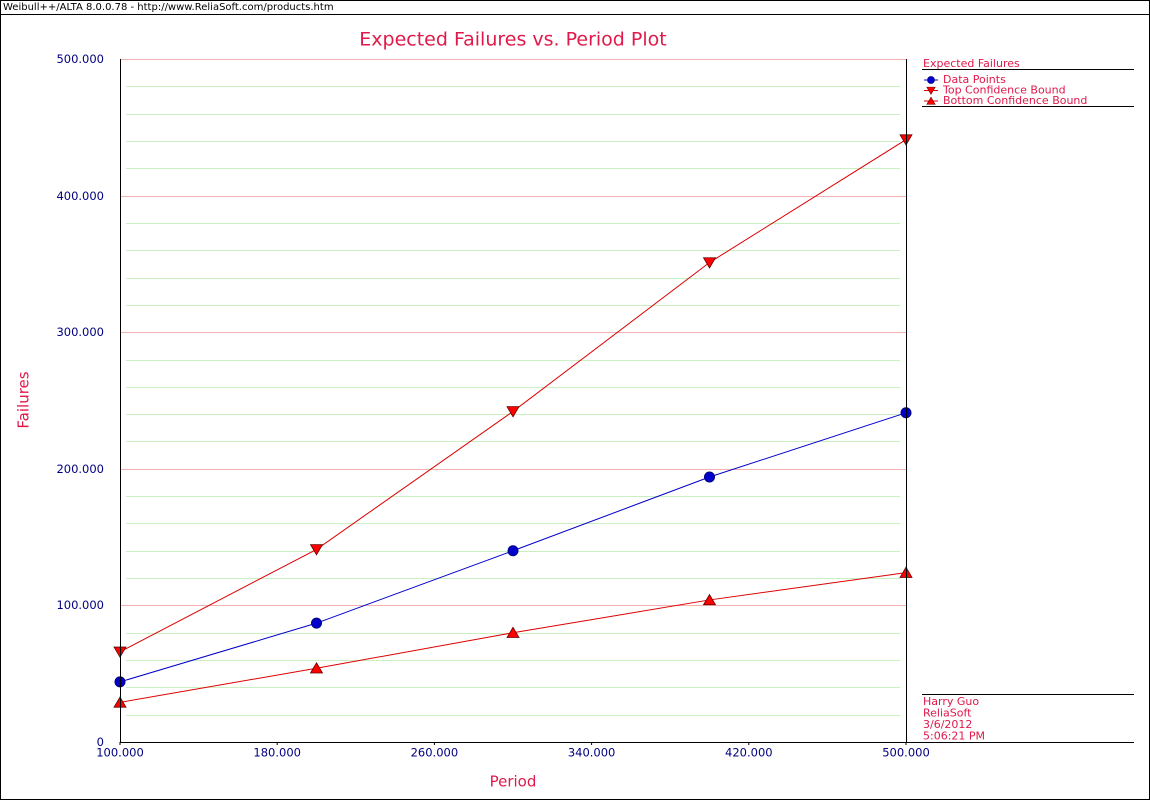 This screenshot has height=804, width=1150. I want to click on y-axis-label: Failures, so click(24, 399).